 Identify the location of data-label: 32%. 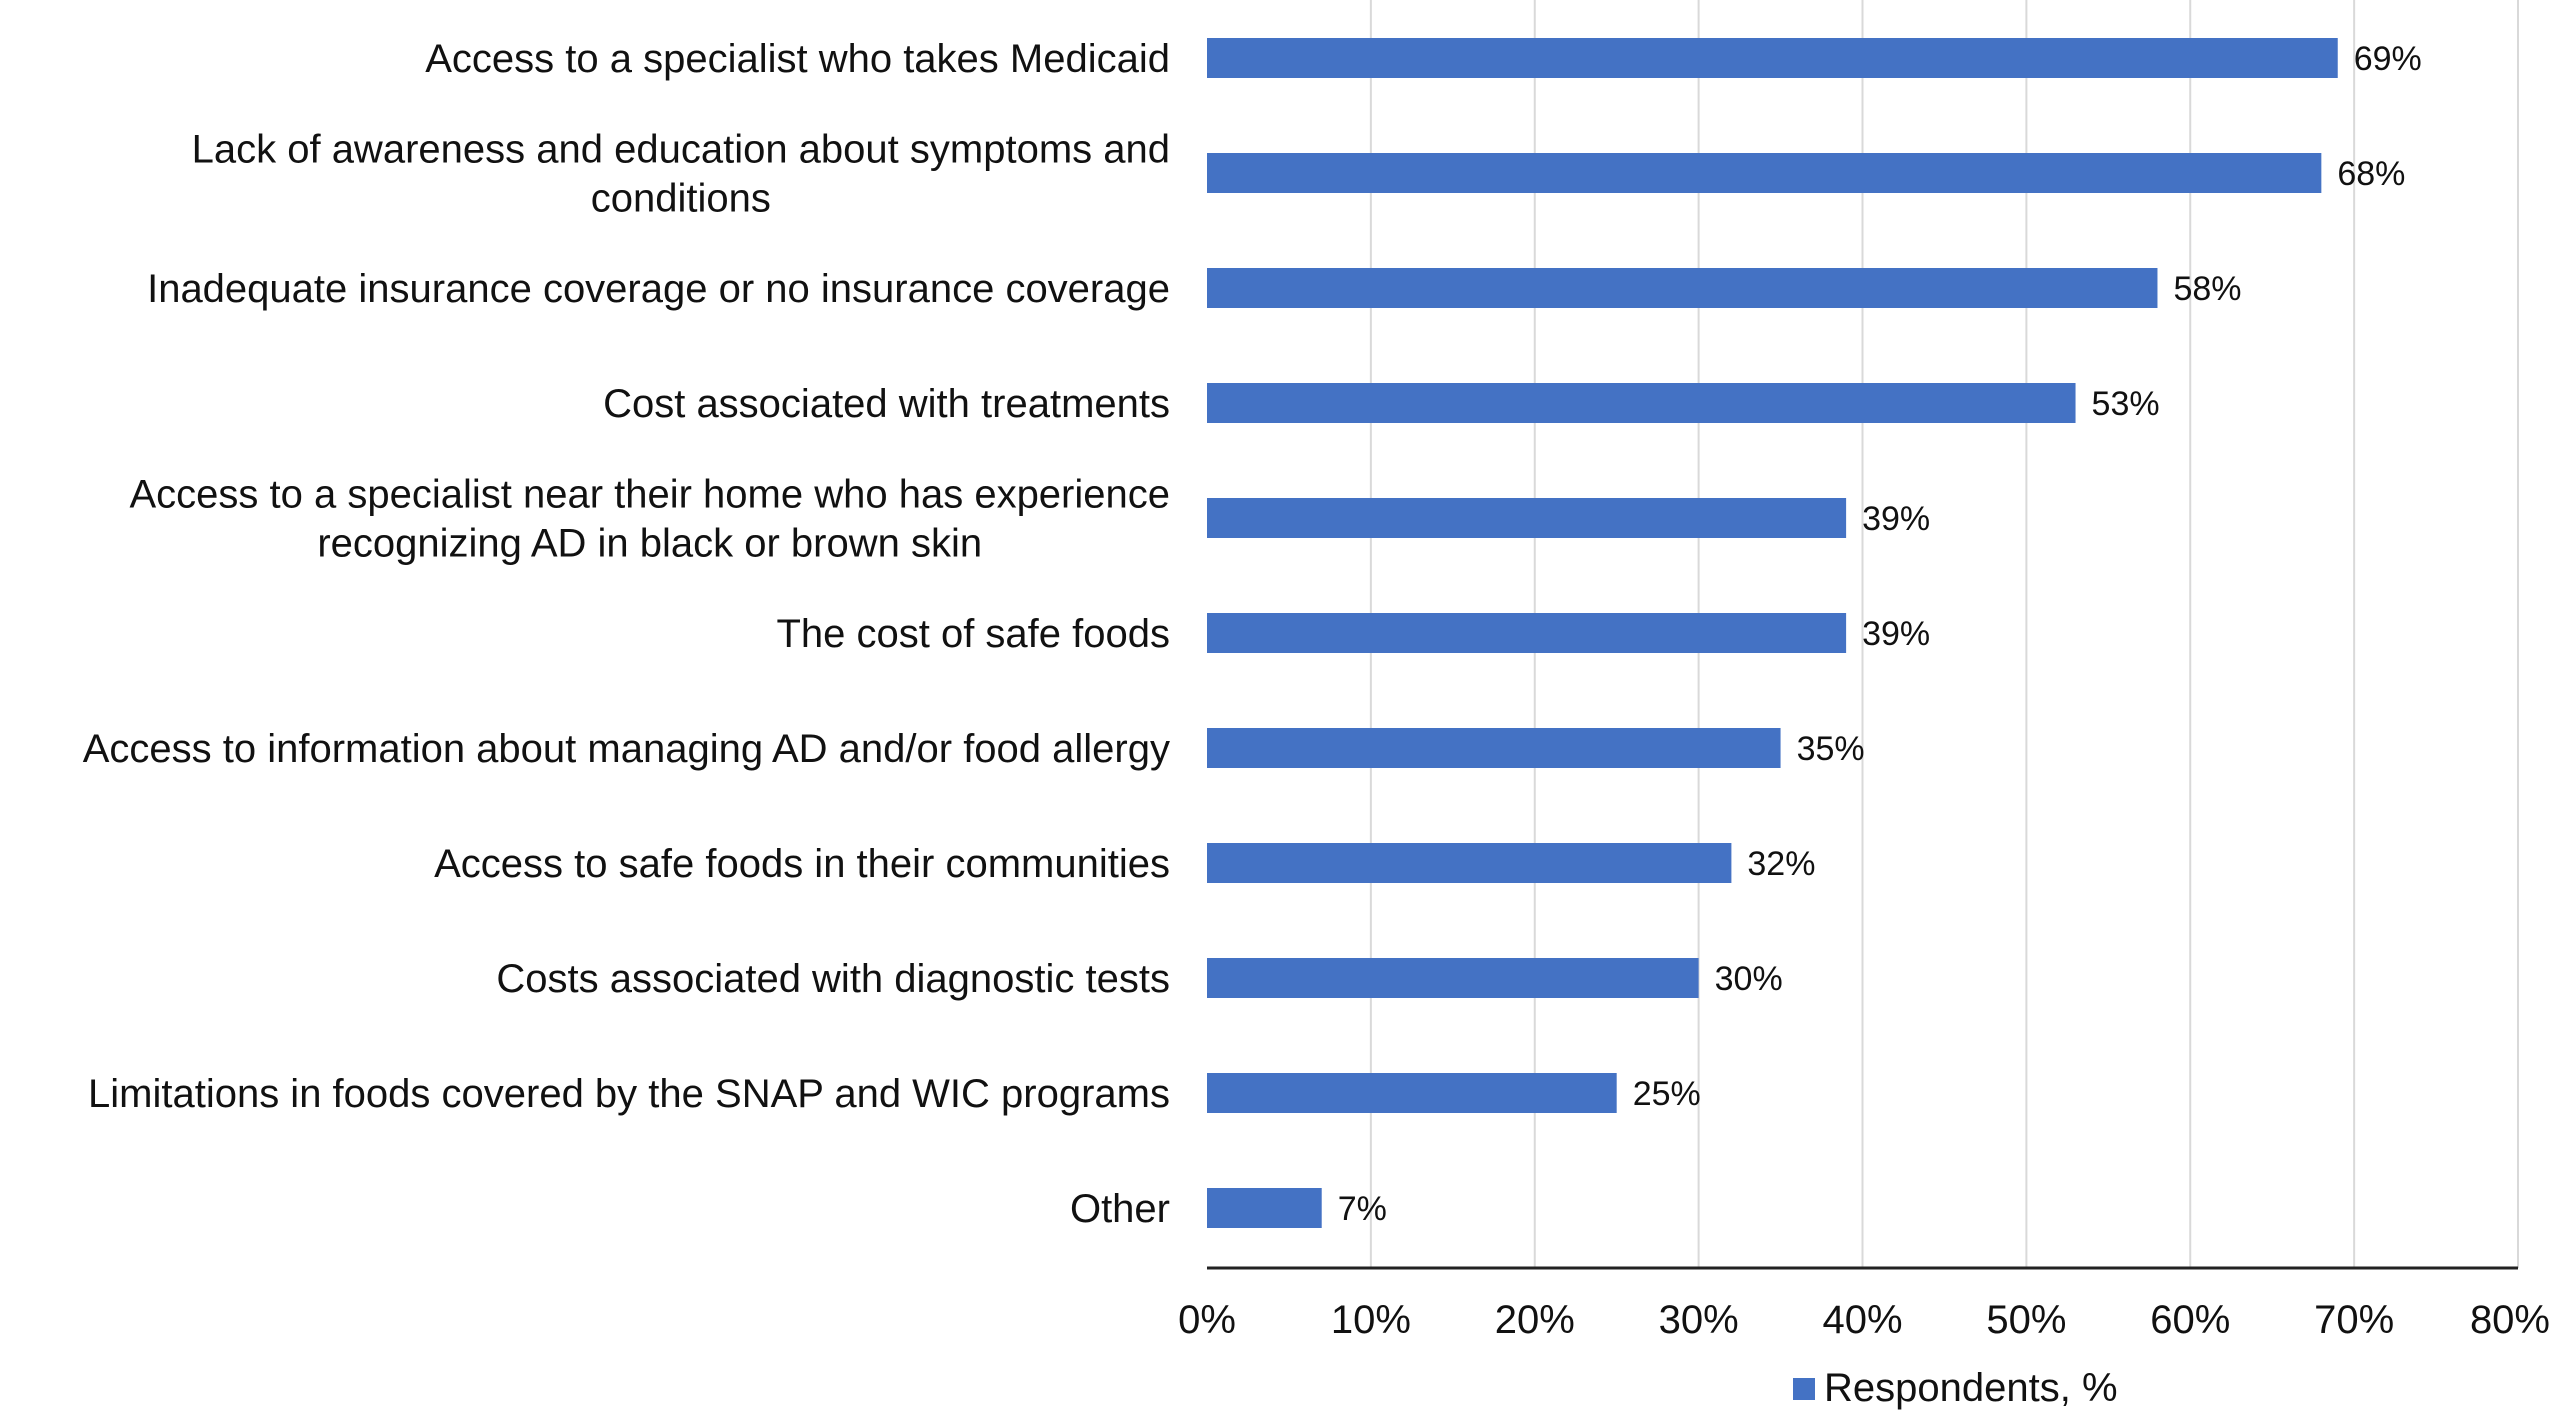
(1781, 864).